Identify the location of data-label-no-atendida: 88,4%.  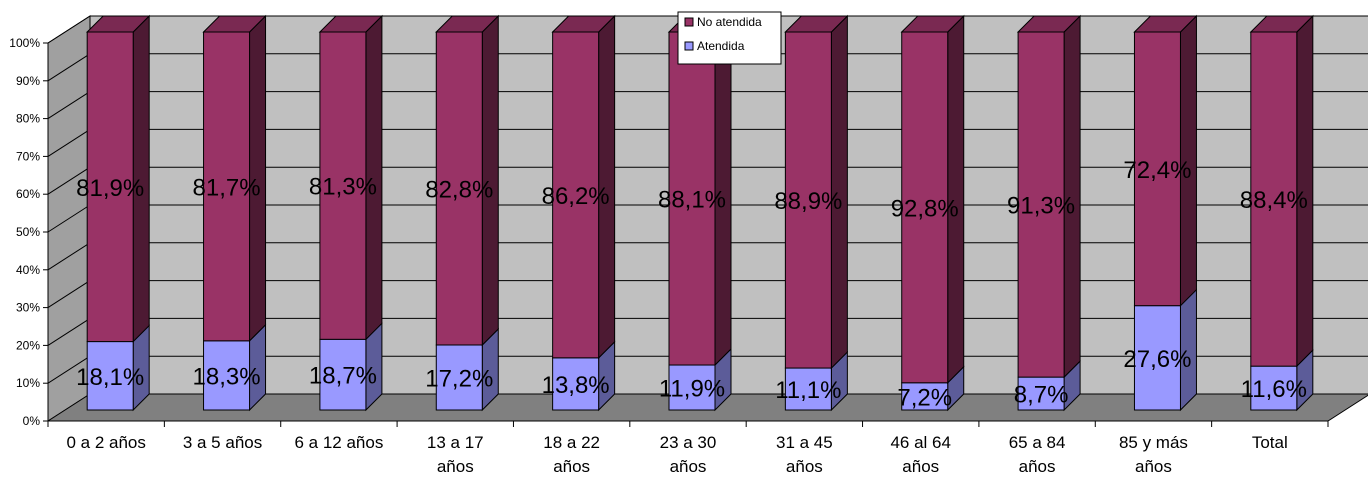
(1274, 200).